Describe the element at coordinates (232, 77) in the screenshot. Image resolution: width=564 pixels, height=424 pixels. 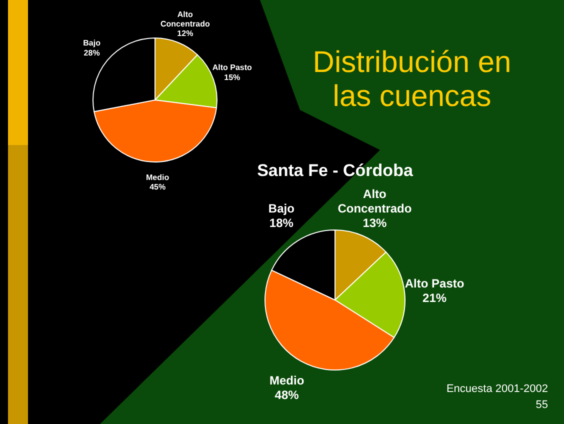
I see `data-label: 15%` at that location.